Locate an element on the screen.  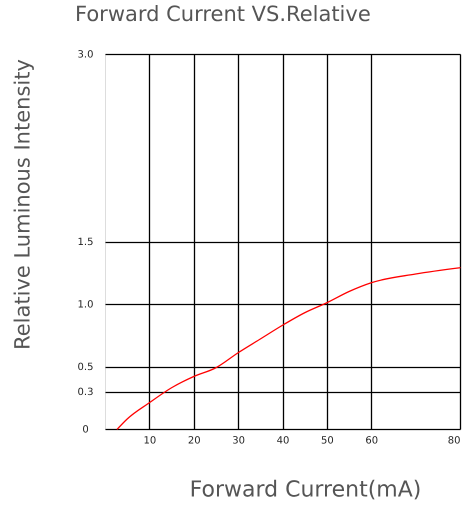
x-tick-label: 30 is located at coordinates (238, 441).